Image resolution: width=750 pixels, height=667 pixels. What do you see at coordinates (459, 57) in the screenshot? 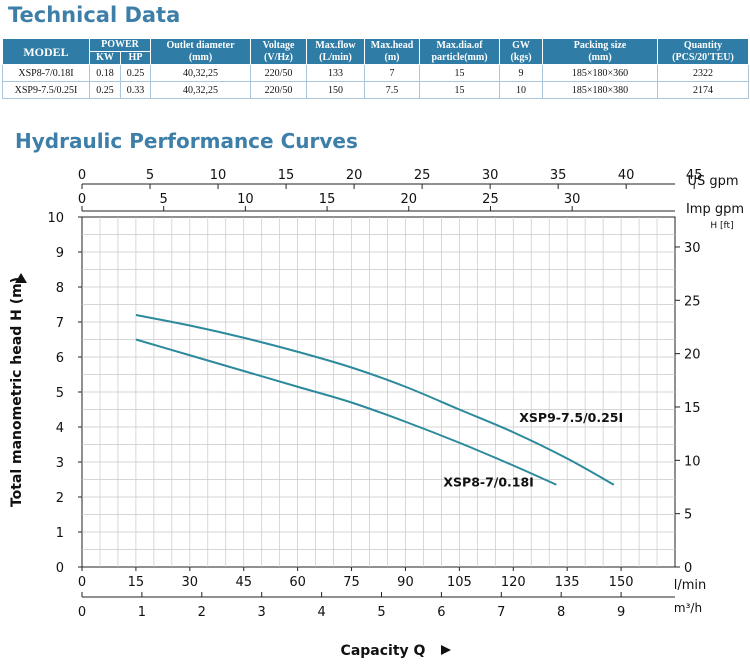
I see `col-particle-unit: particle(mm)` at bounding box center [459, 57].